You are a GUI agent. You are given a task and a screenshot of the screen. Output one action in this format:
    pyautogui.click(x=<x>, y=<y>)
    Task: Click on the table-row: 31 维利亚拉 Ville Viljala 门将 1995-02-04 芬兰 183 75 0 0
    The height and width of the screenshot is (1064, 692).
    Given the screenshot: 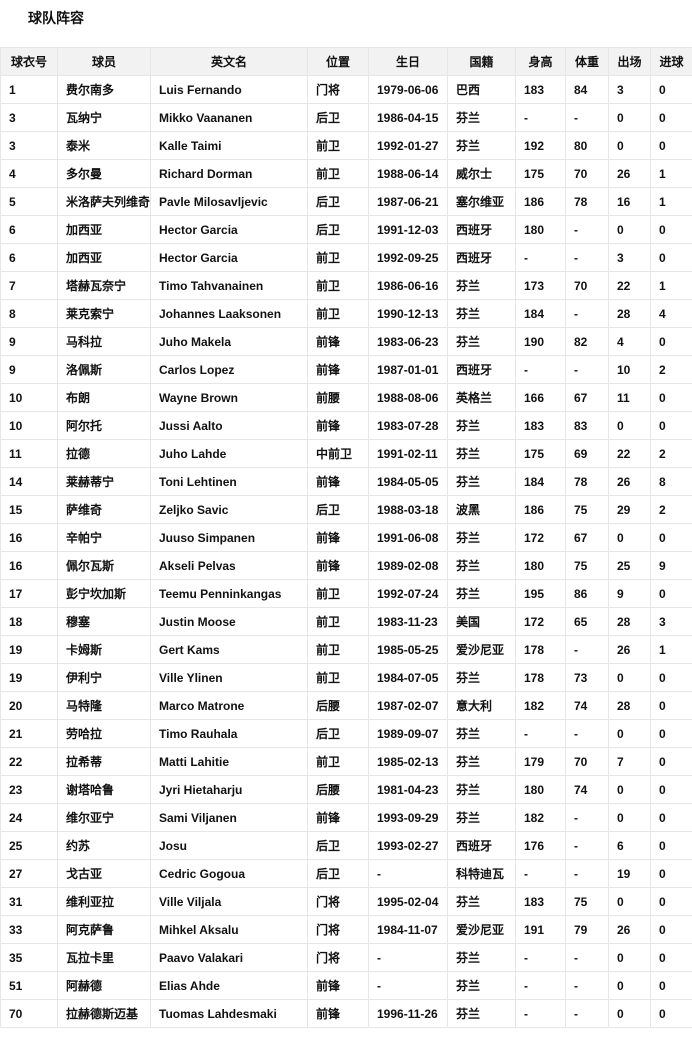 What is the action you would take?
    pyautogui.click(x=346, y=901)
    